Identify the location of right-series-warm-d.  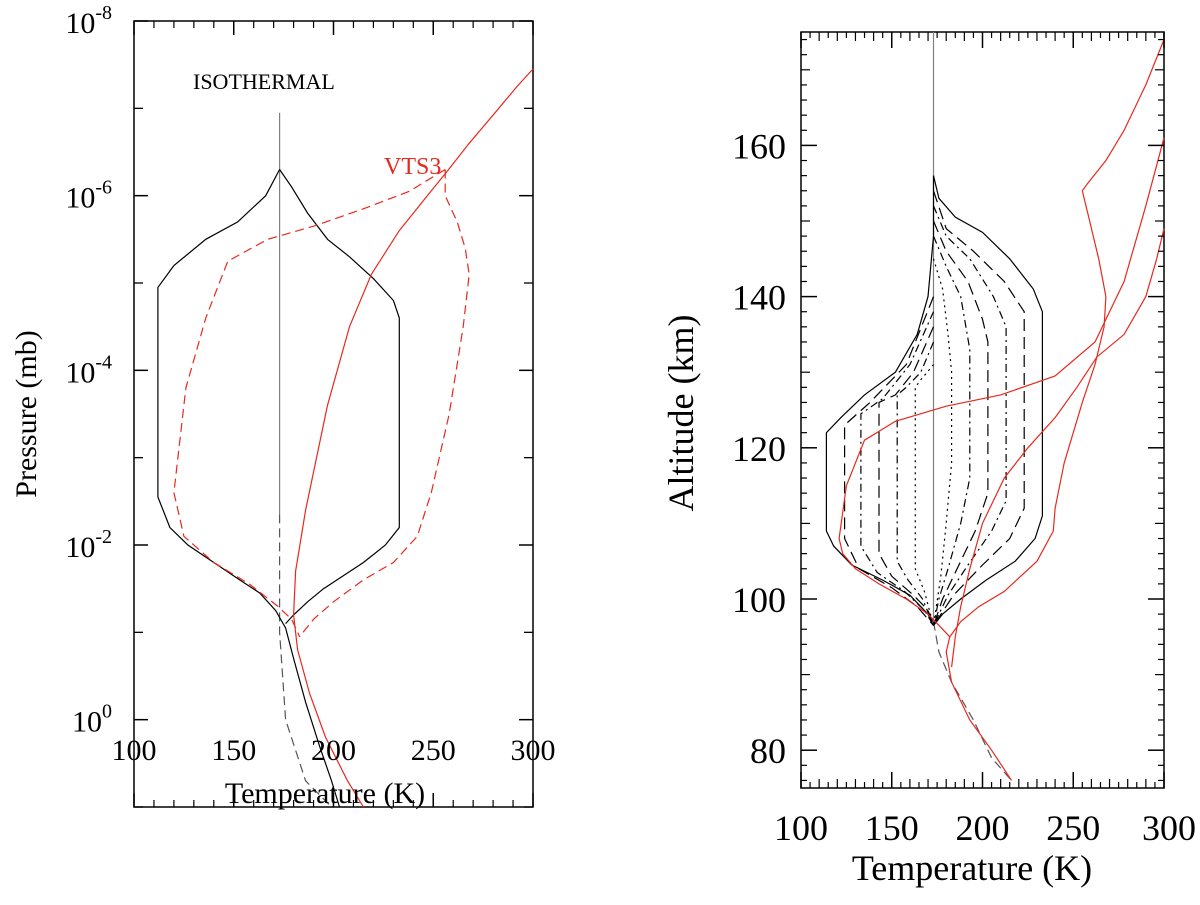
(951, 430).